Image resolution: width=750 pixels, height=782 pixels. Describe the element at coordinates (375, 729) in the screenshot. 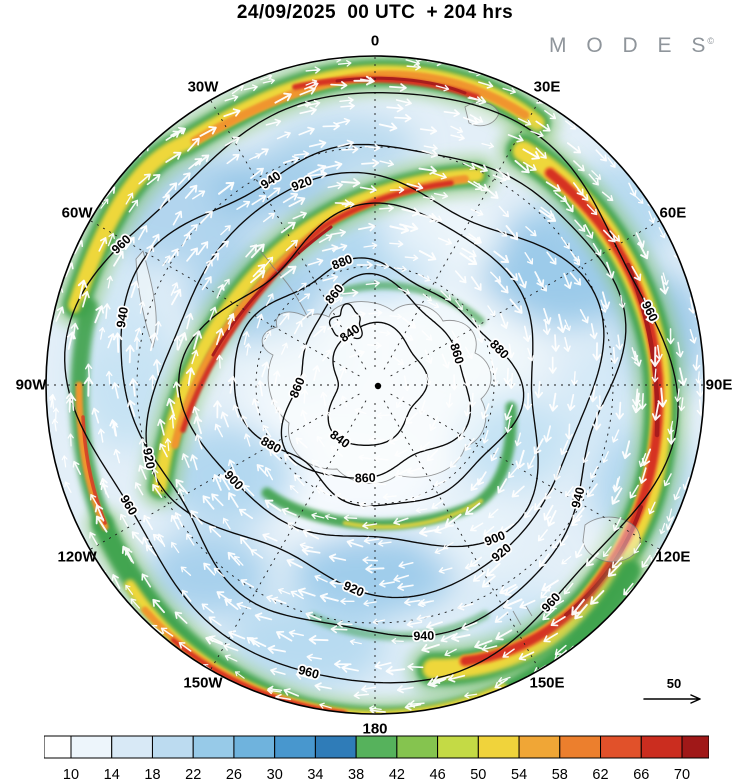

I see `lon-label-180: 180` at that location.